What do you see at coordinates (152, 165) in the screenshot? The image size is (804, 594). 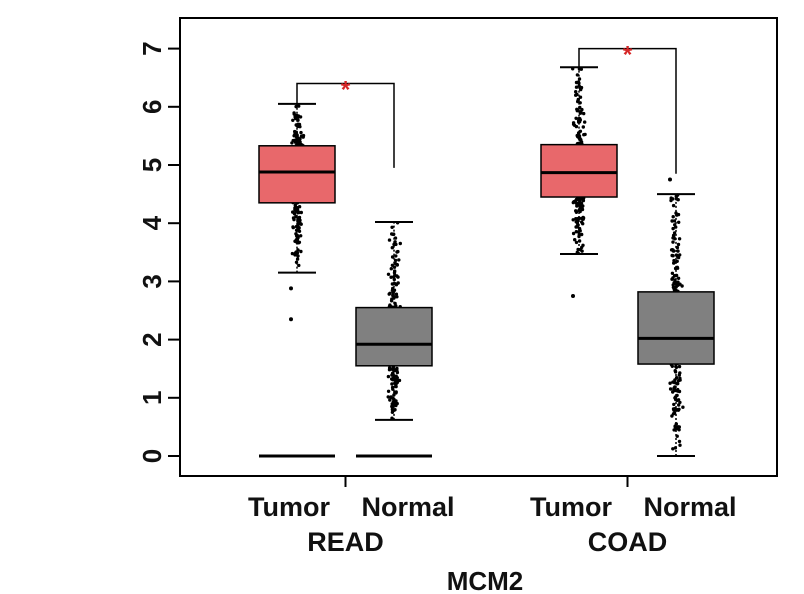 I see `y-tick-label: 5` at bounding box center [152, 165].